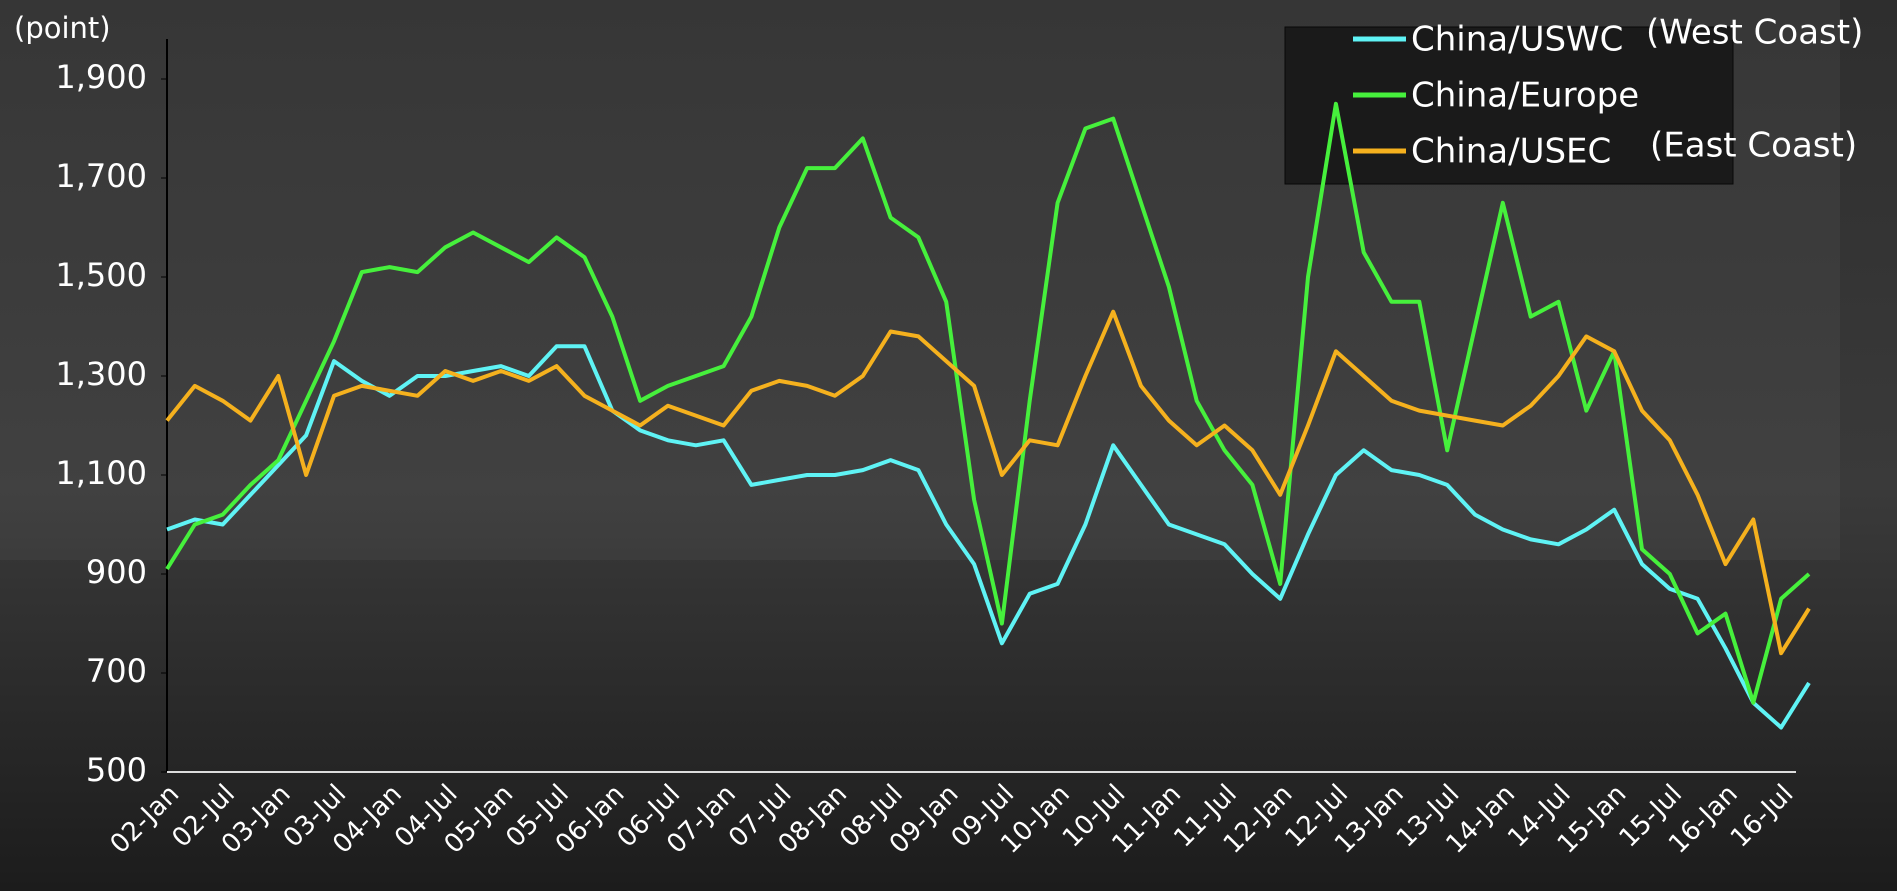 This screenshot has width=1897, height=891. I want to click on y-axis-title: (point), so click(62, 28).